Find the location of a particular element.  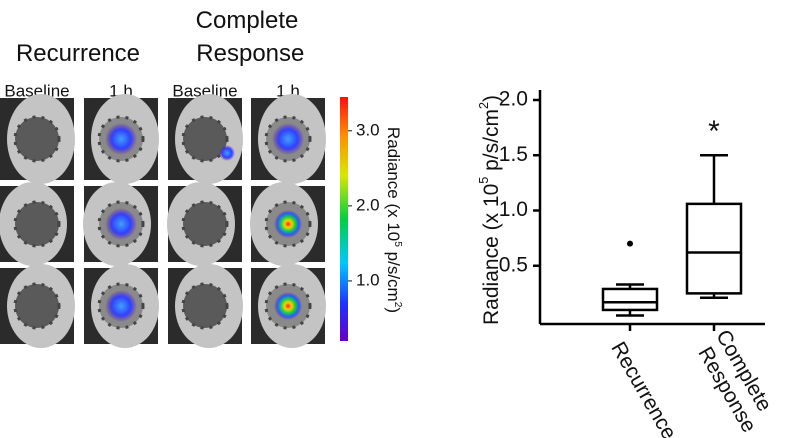

x-tick-label: Complete Response is located at coordinates (736, 381).